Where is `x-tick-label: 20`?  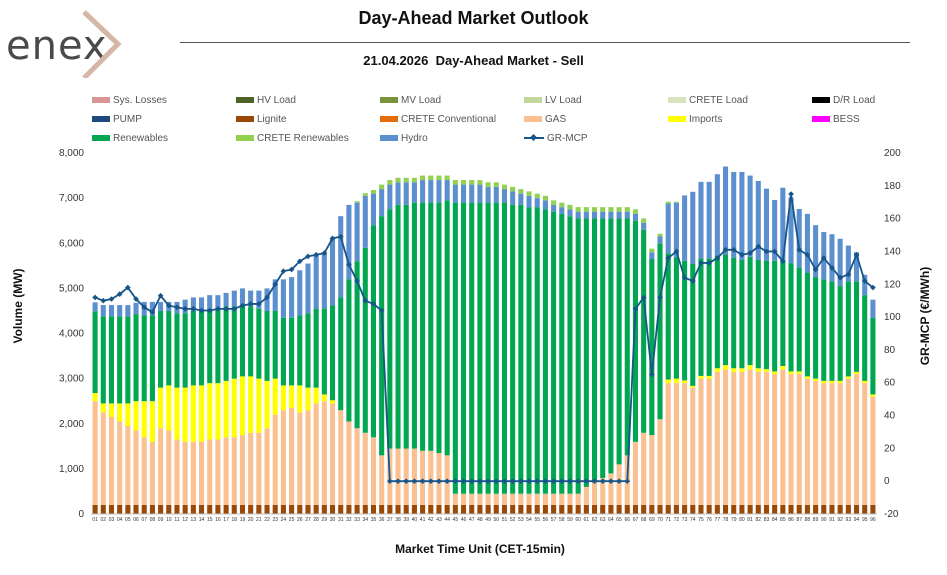 x-tick-label: 20 is located at coordinates (251, 520).